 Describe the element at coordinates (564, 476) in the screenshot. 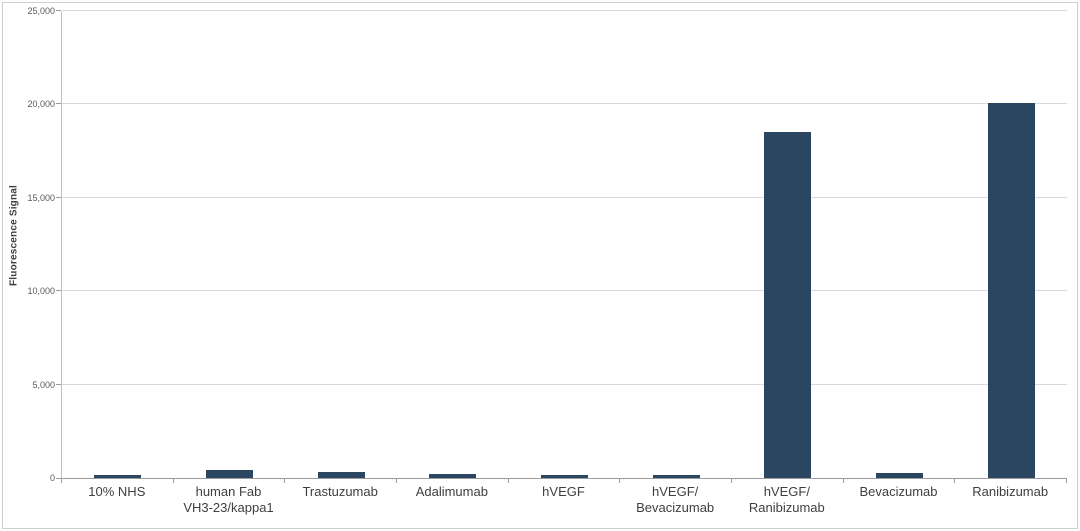

I see `bar-hvegf` at that location.